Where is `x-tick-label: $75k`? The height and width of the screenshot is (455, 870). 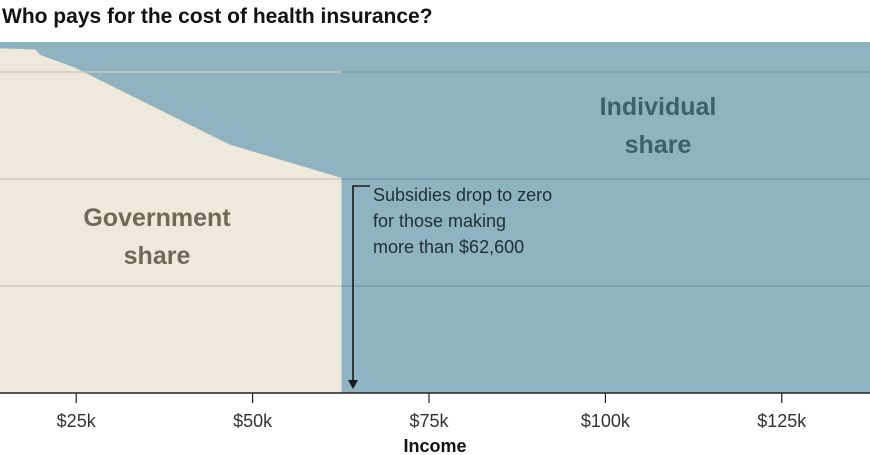 x-tick-label: $75k is located at coordinates (429, 421).